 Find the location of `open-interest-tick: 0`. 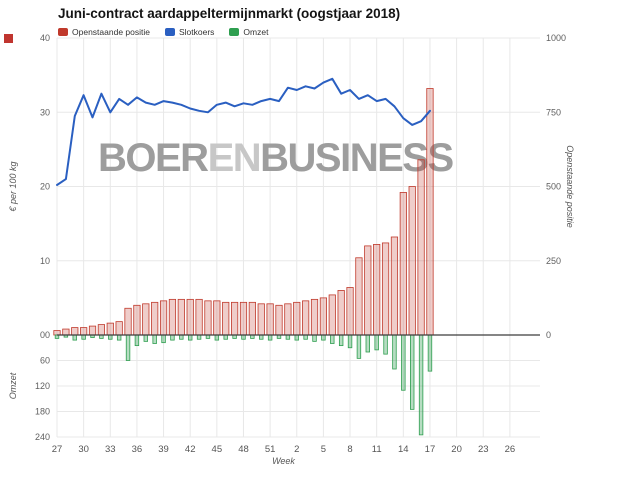

open-interest-tick: 0 is located at coordinates (548, 335).